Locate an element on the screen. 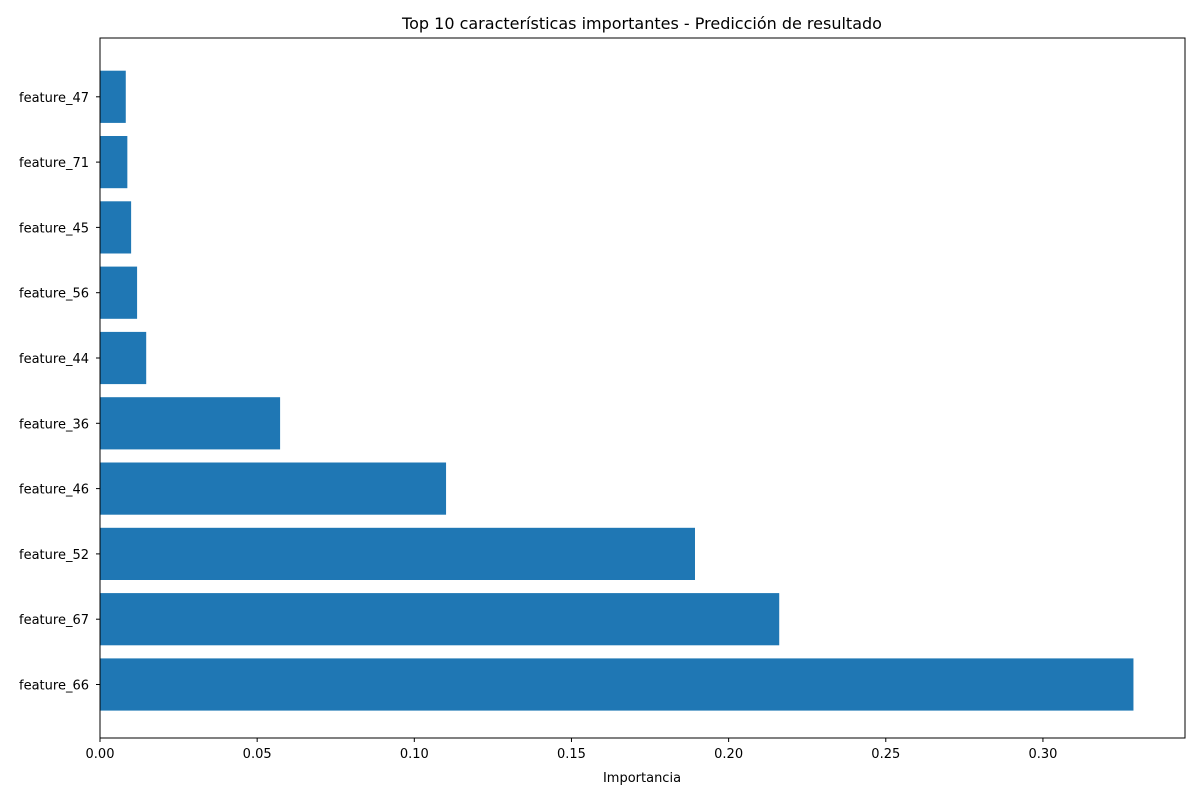  x-tick-label: 0.30 is located at coordinates (1042, 754).